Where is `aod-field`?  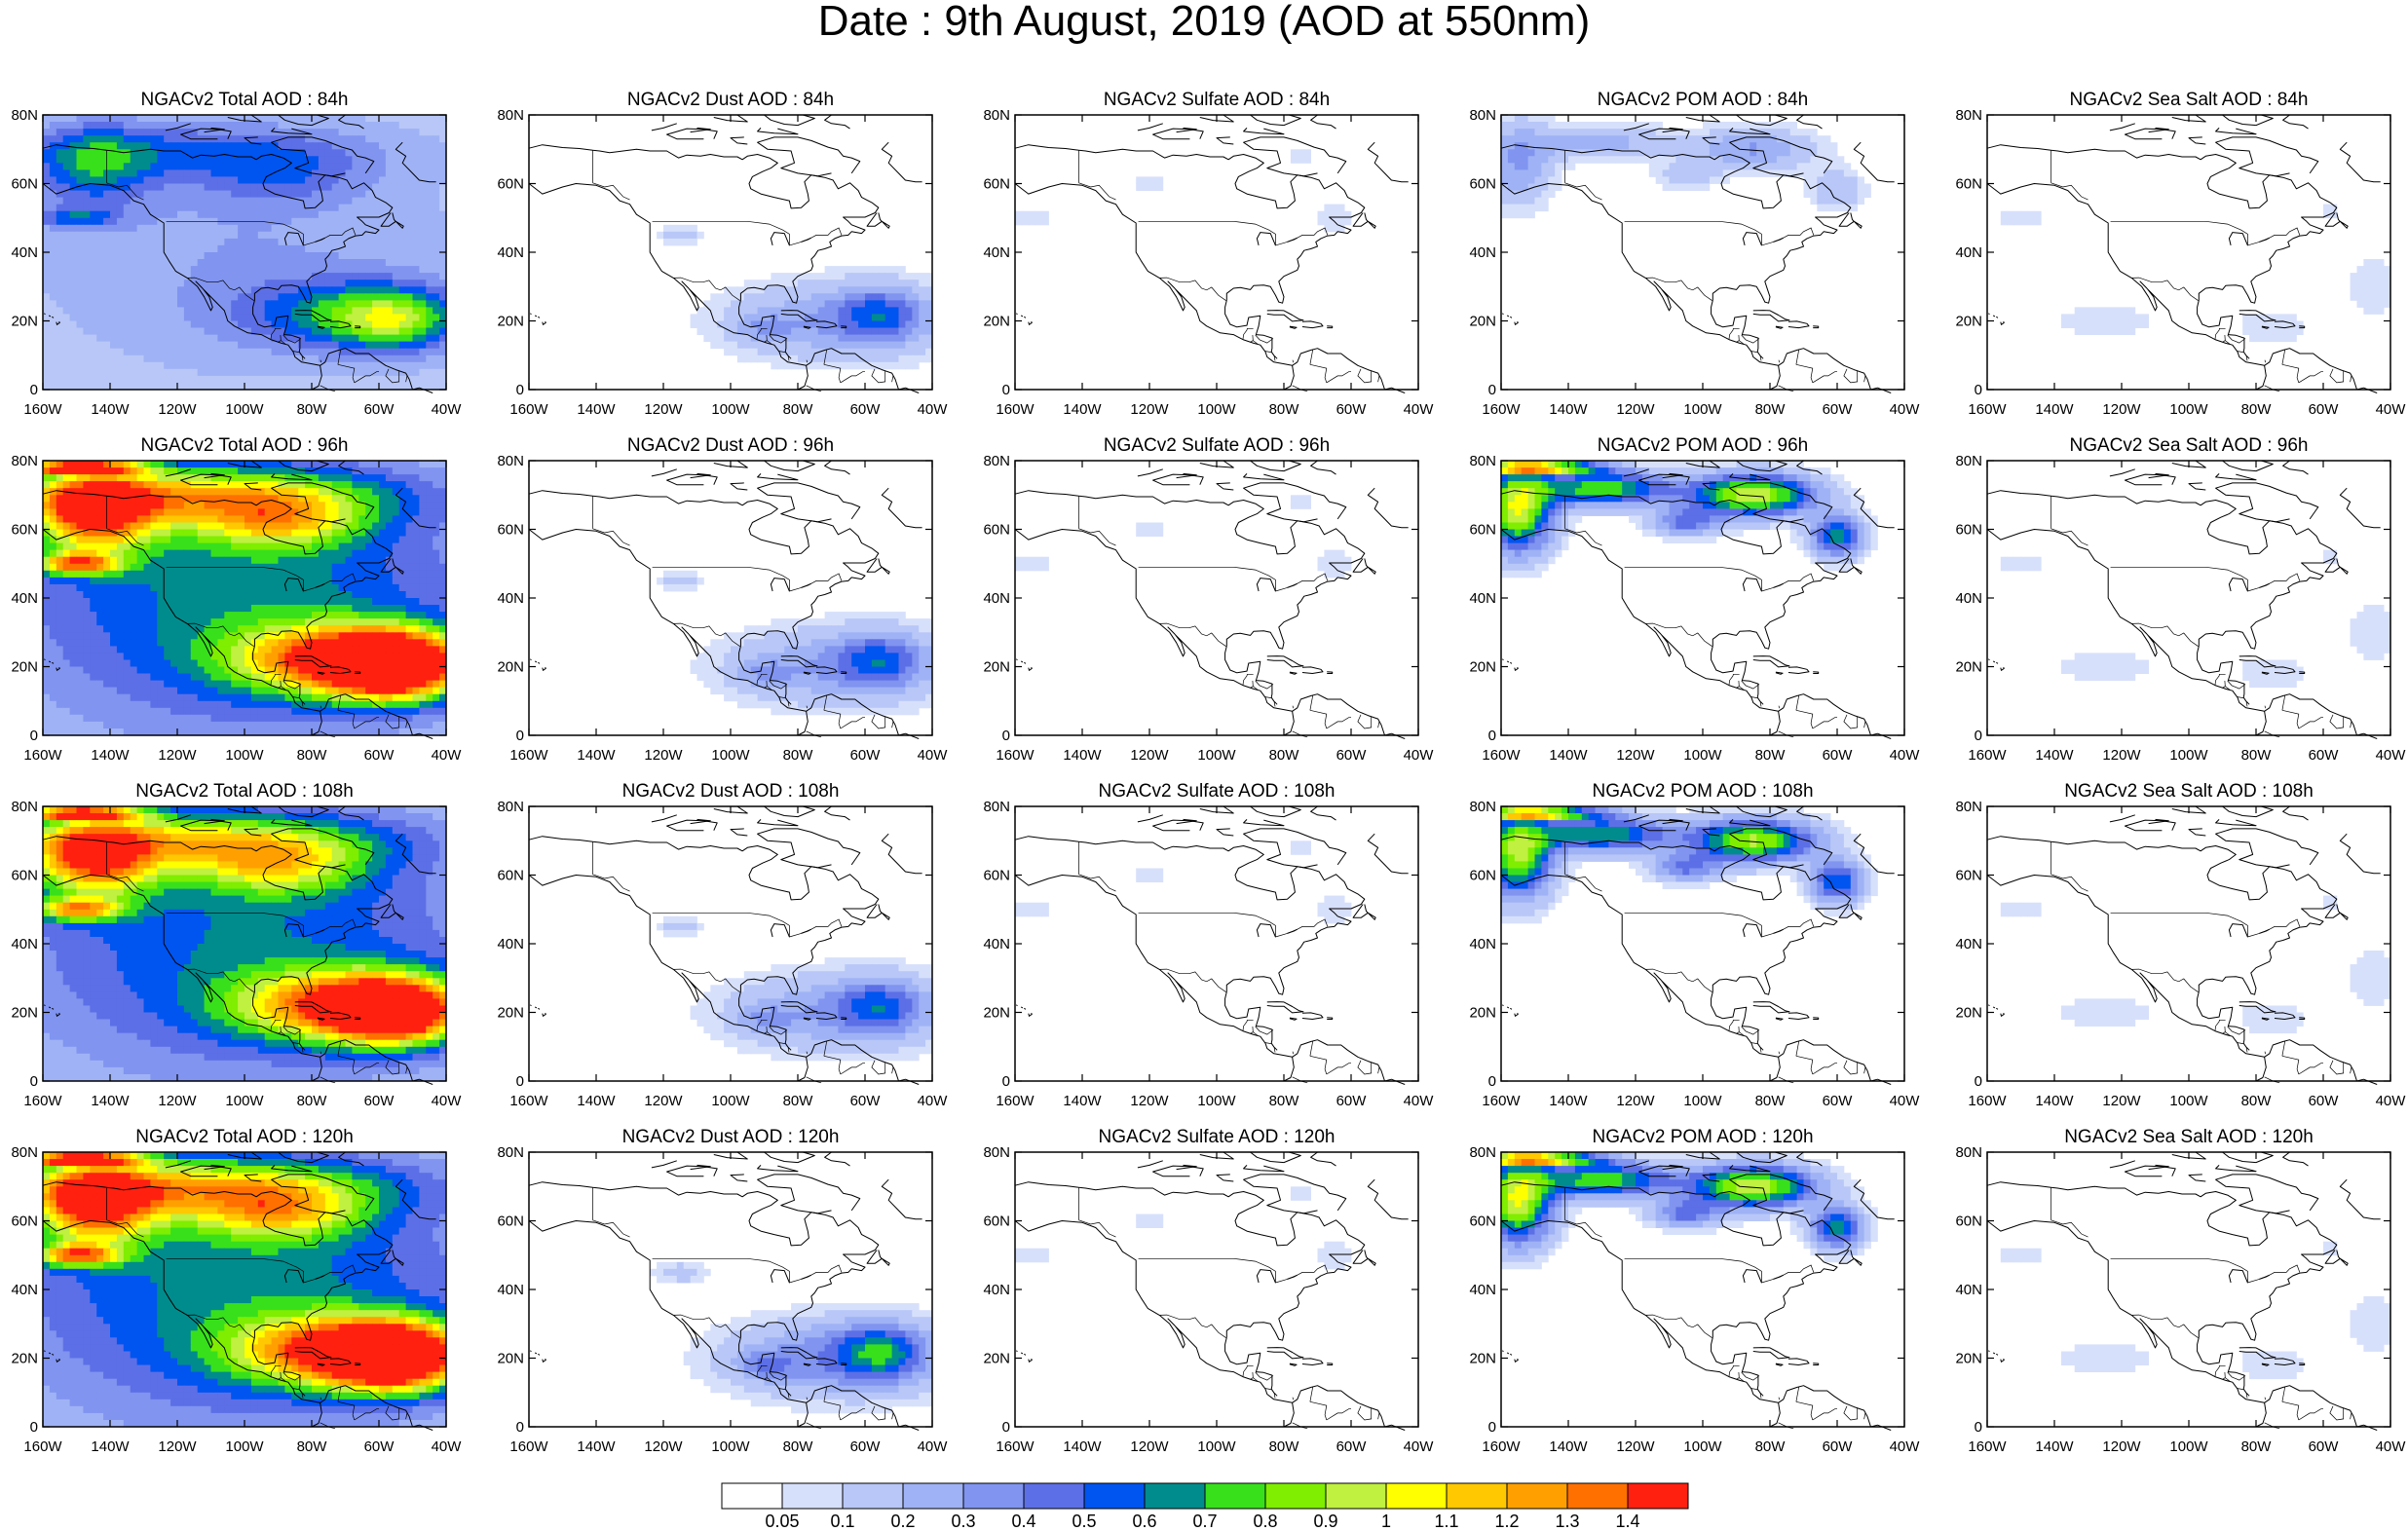
aod-field is located at coordinates (795, 297).